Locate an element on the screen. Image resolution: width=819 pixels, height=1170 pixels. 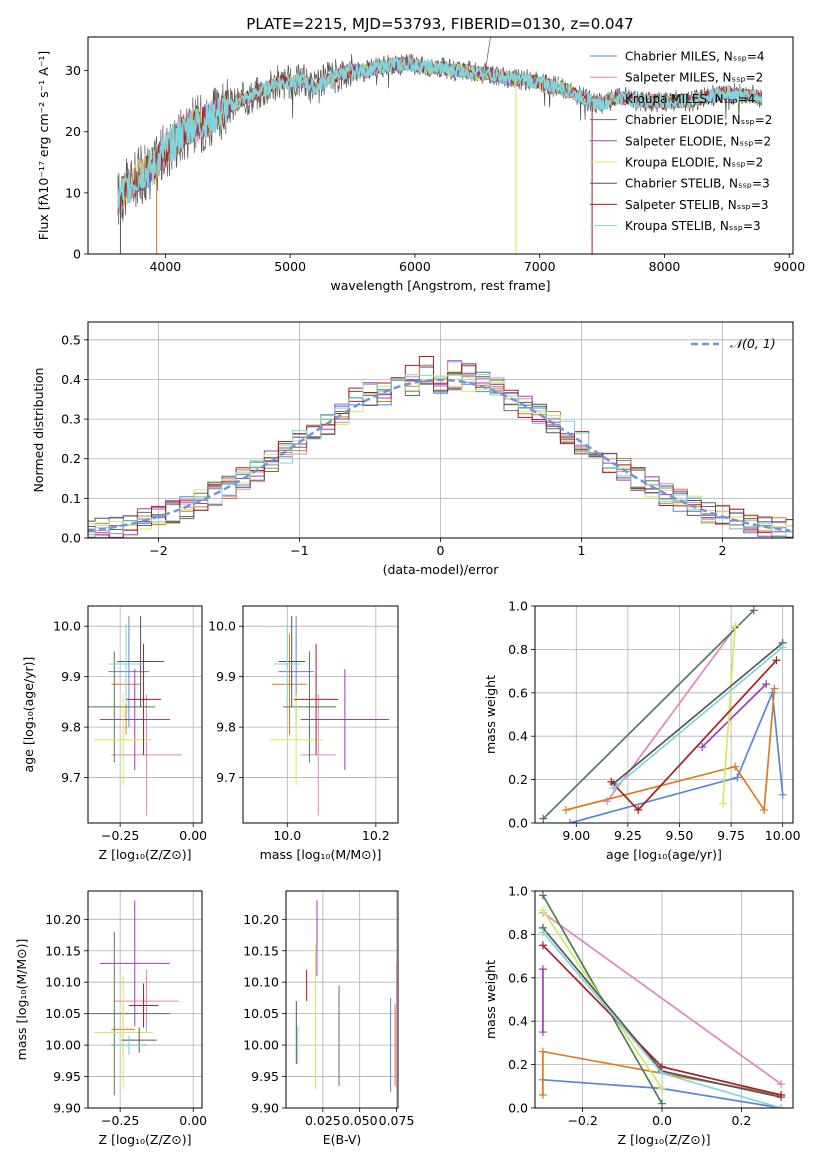
x-tick-label: 10.0 is located at coordinates (287, 835).